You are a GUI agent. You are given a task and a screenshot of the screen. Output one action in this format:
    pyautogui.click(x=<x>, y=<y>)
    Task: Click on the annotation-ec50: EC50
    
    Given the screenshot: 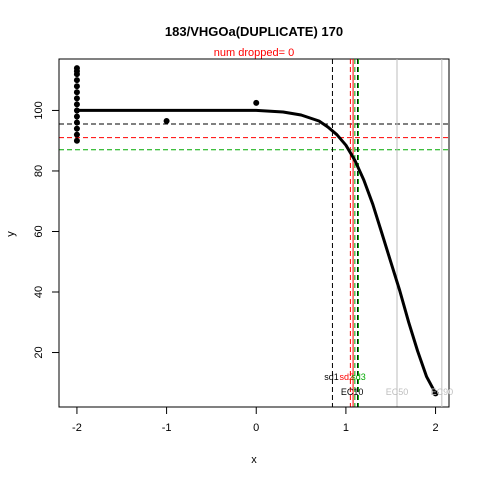 What is the action you would take?
    pyautogui.click(x=397, y=392)
    